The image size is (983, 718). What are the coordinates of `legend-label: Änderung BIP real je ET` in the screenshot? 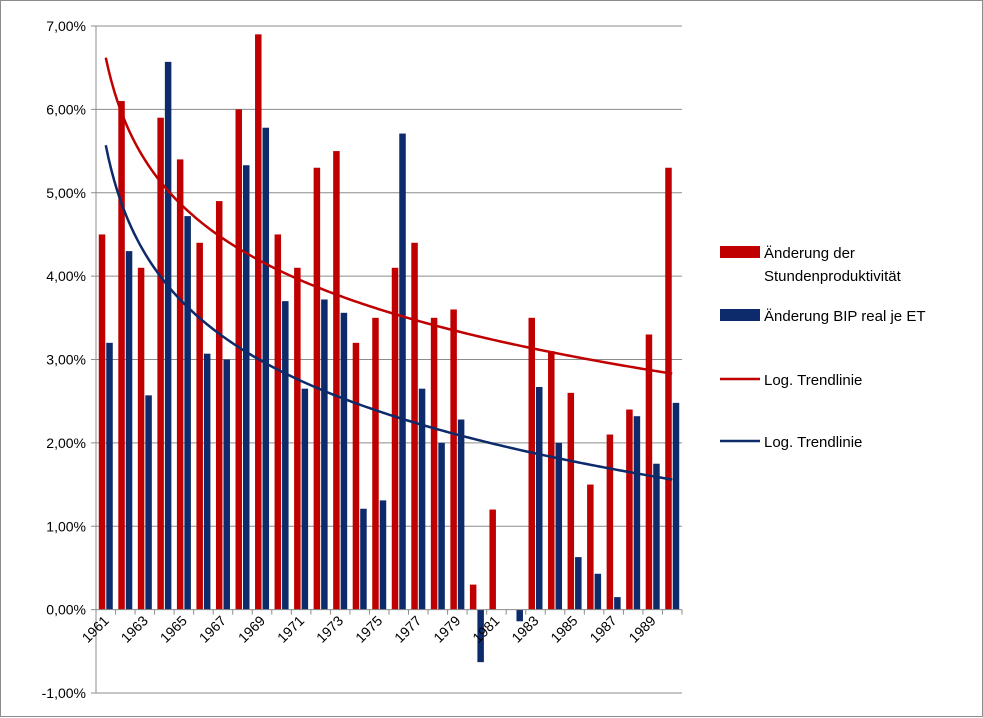 It's located at (844, 316).